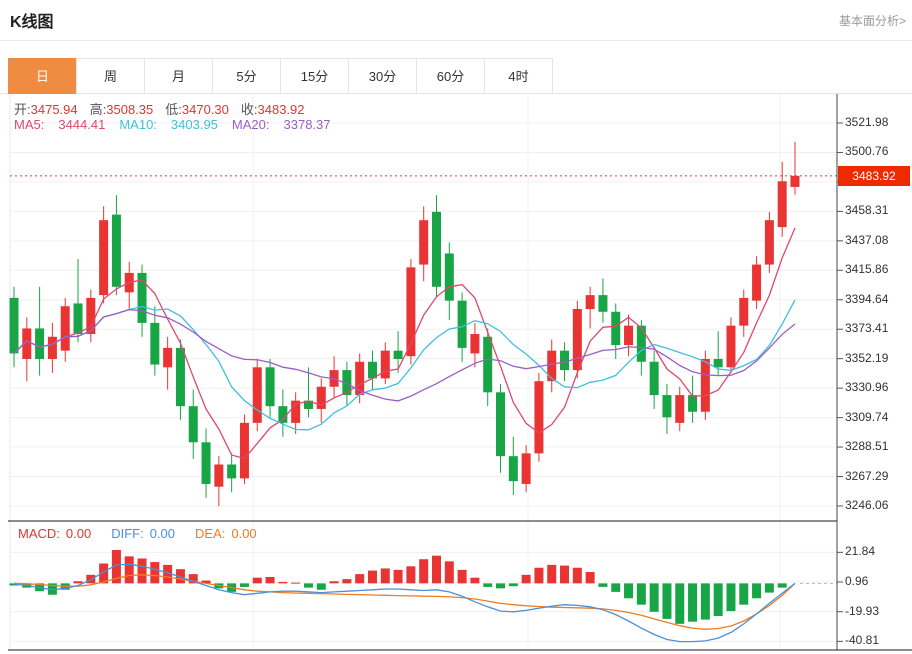  Describe the element at coordinates (42, 76) in the screenshot. I see `tab-日: 日` at that location.